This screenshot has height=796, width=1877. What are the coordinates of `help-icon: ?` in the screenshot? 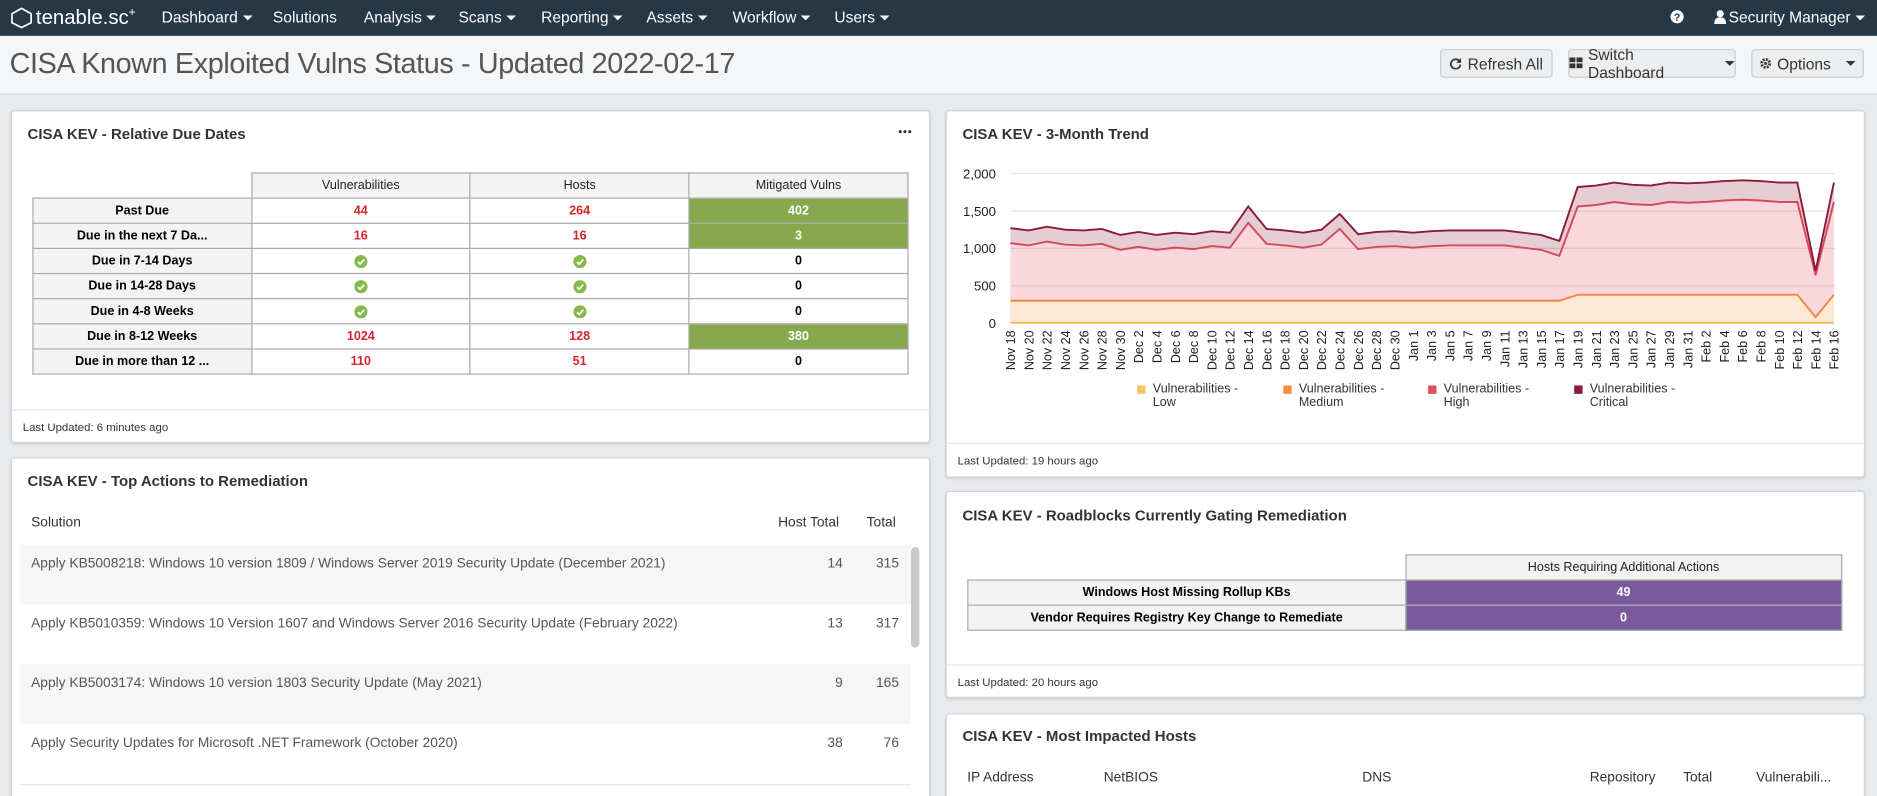 It's located at (1677, 17).